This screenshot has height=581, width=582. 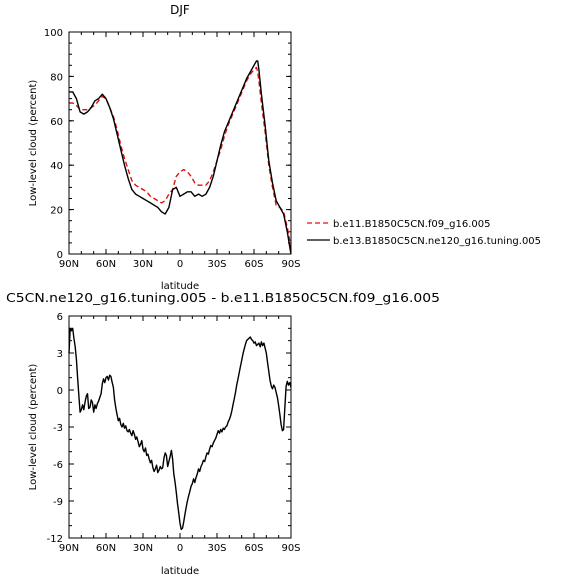 I want to click on bottom-x-axis-label: latitude, so click(x=180, y=571).